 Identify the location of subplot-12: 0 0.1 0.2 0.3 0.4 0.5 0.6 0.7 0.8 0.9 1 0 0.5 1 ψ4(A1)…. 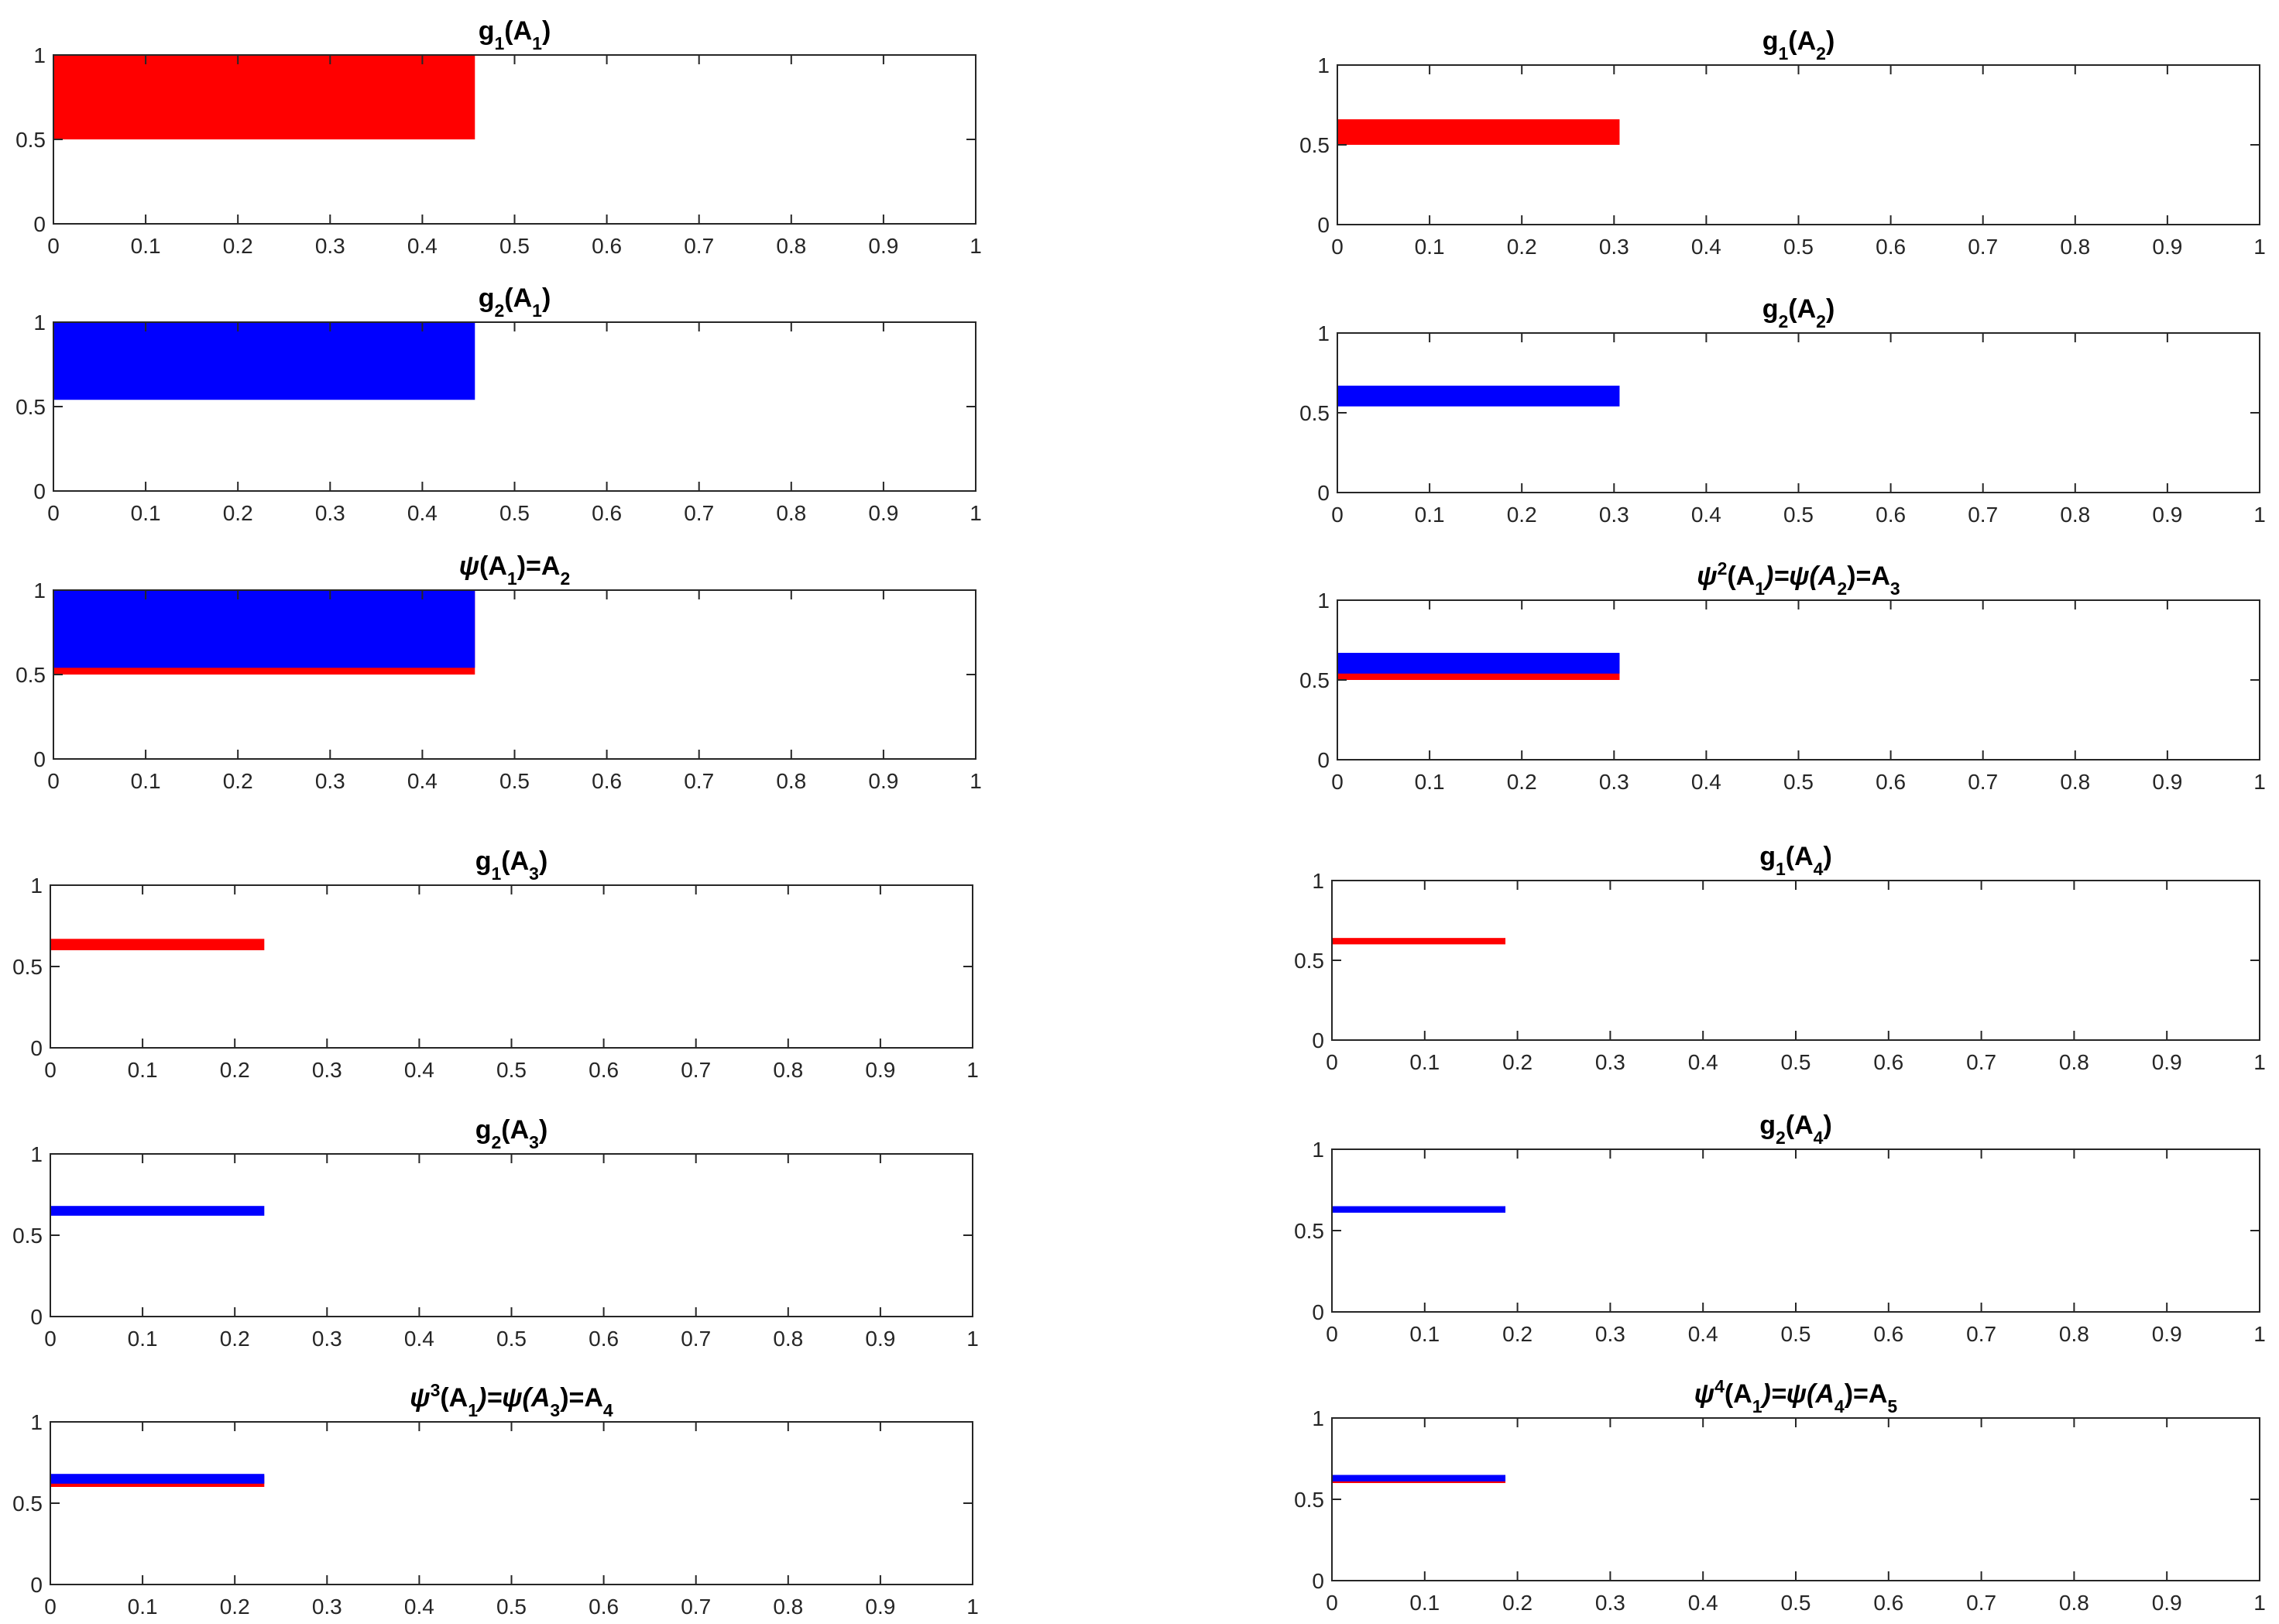
(1780, 1495).